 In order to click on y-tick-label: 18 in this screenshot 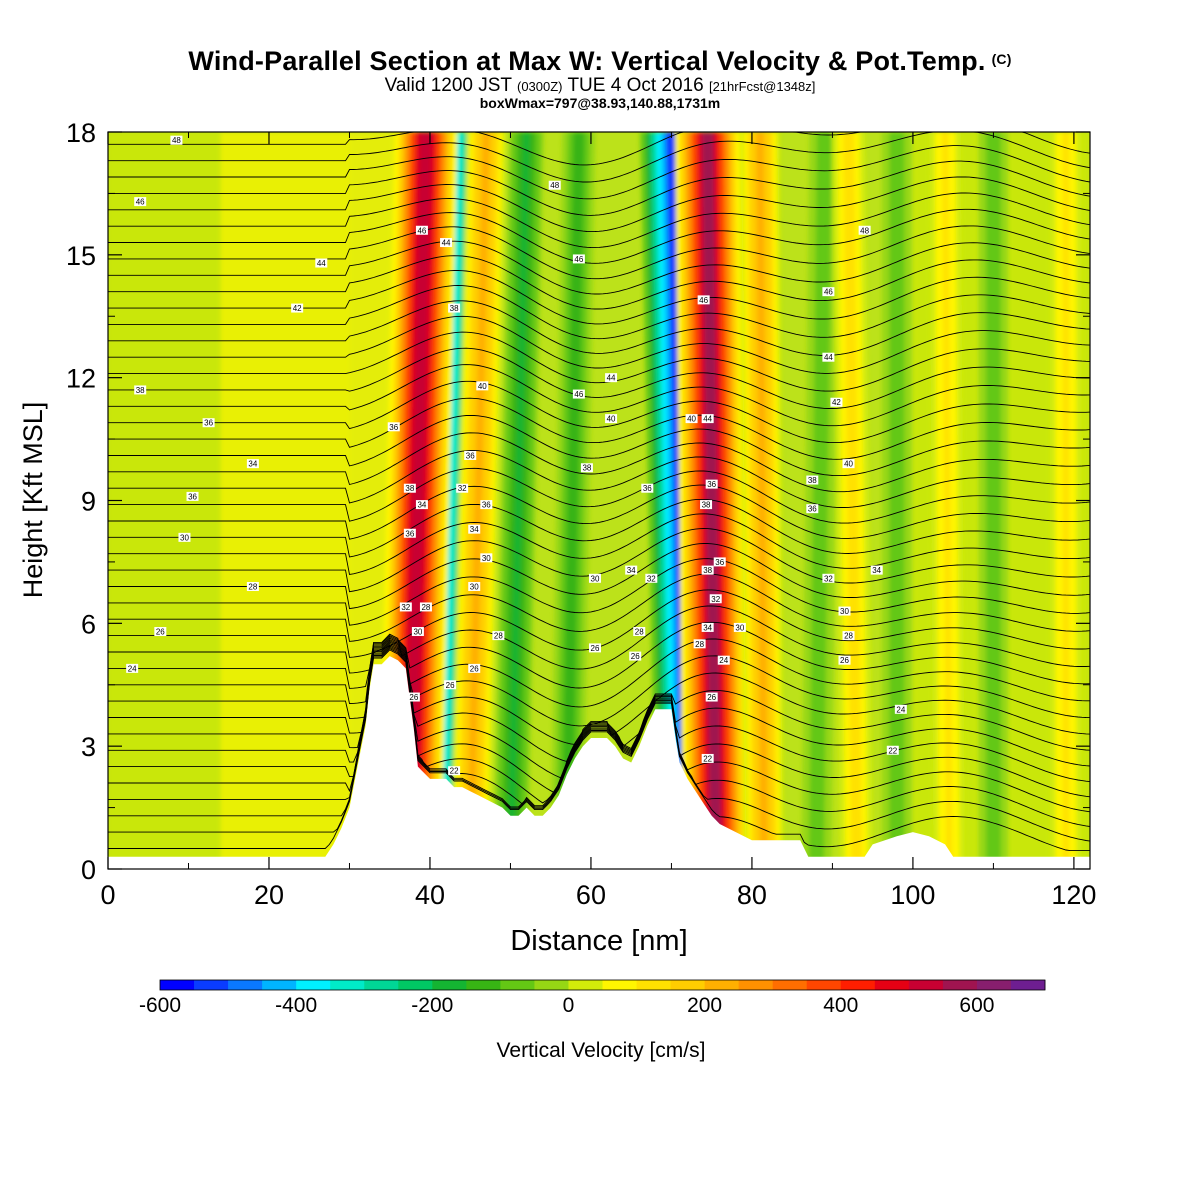, I will do `click(81, 133)`.